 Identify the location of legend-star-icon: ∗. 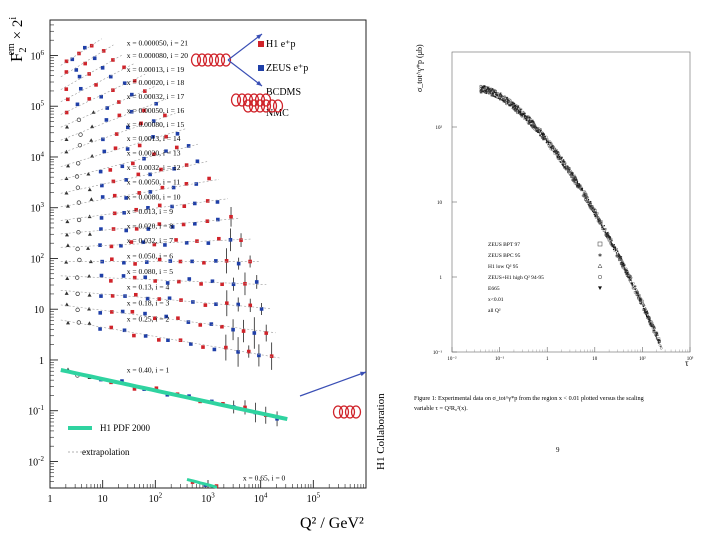
(599, 256).